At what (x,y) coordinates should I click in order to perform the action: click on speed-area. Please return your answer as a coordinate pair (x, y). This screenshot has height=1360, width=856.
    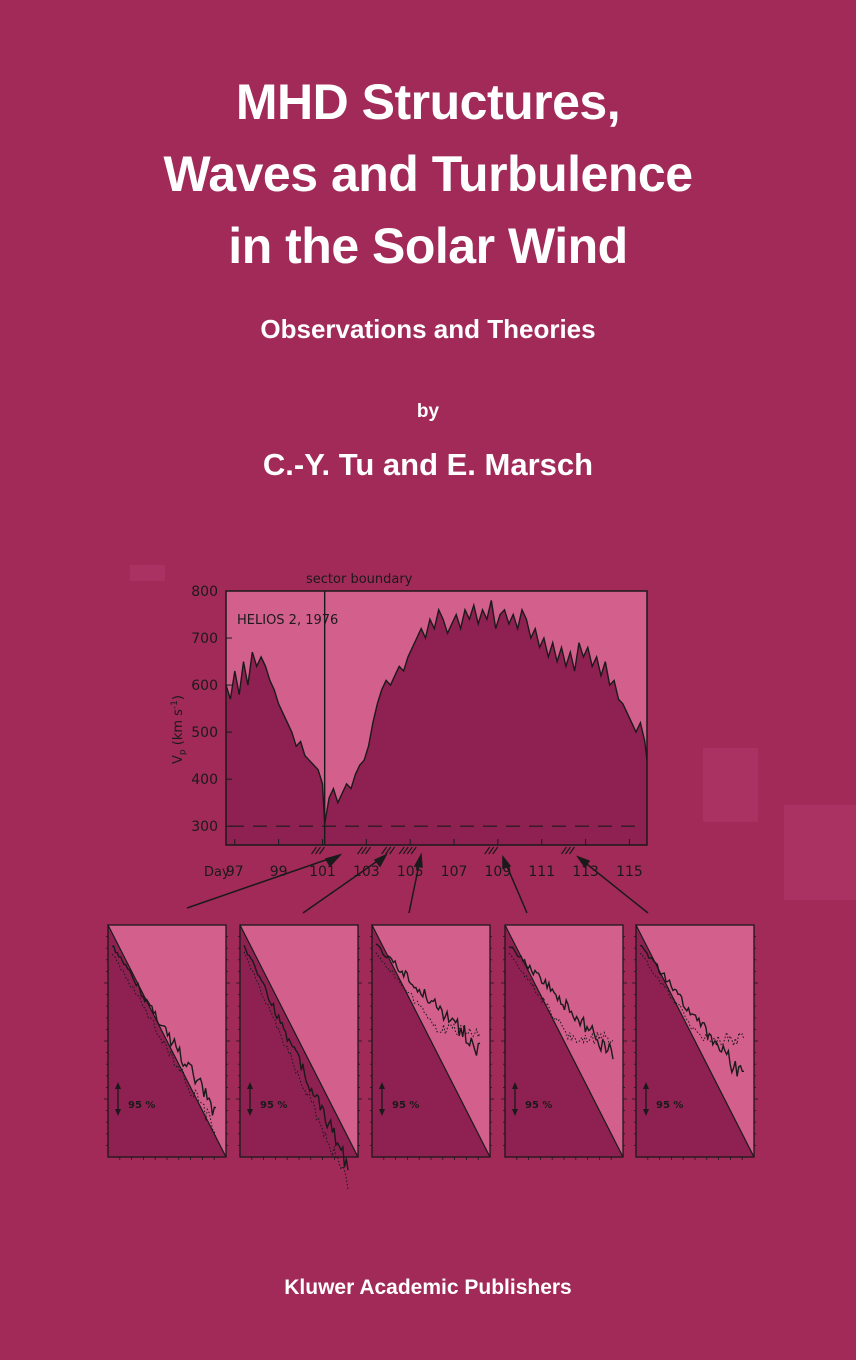
    Looking at the image, I should click on (436, 722).